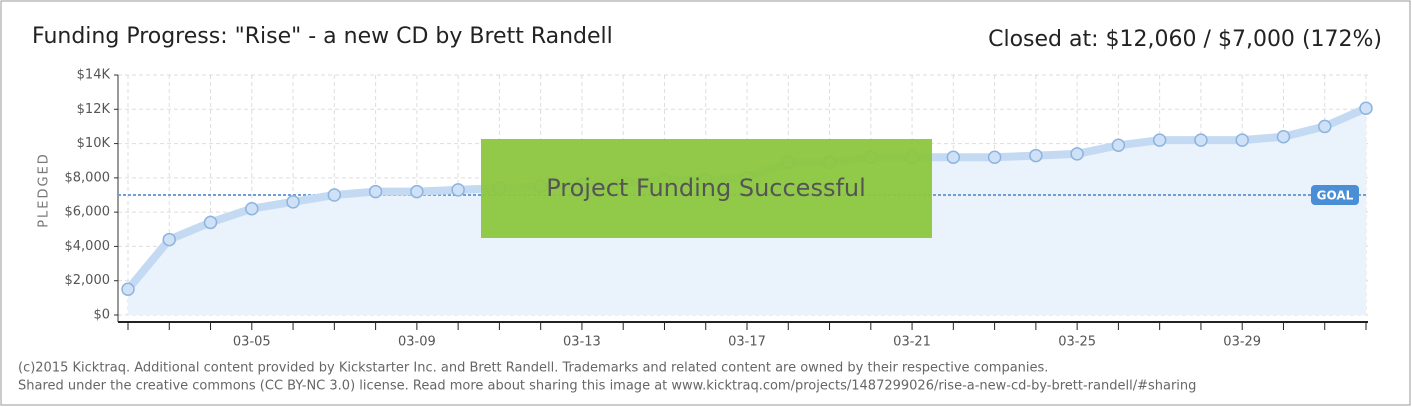 The width and height of the screenshot is (1412, 407). I want to click on x-tick-label: 03-29, so click(1242, 342).